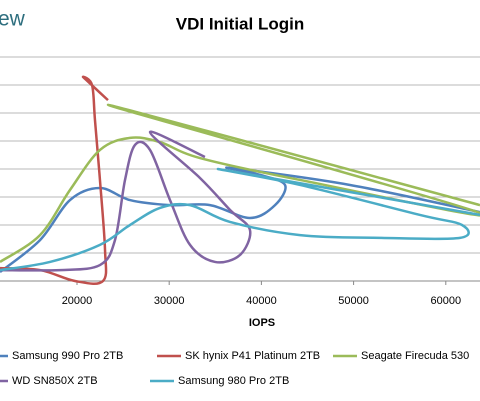 The image size is (480, 401). What do you see at coordinates (77, 301) in the screenshot?
I see `x-tick-label: 20000` at bounding box center [77, 301].